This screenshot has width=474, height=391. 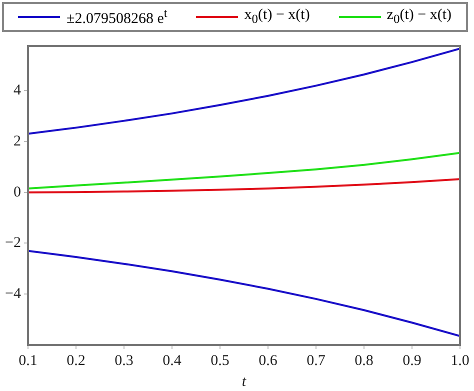 I want to click on y-tick-label: −4, so click(x=13, y=294).